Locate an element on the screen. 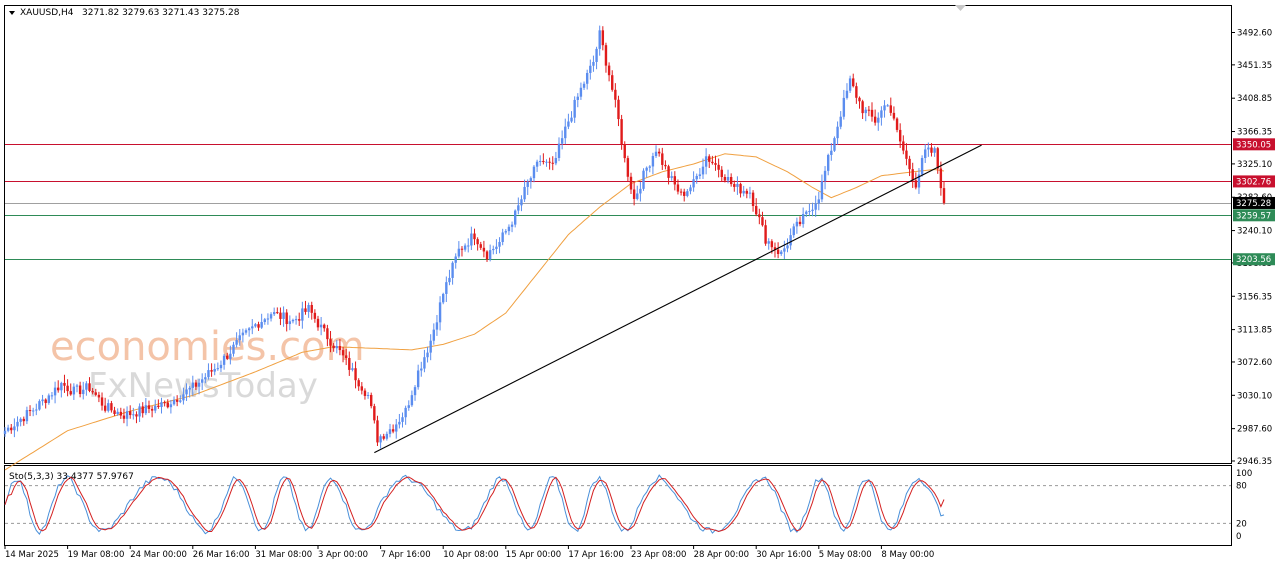 This screenshot has width=1280, height=571. stochastic-label: Sto(5,3,3) 33.4377 57.9767 is located at coordinates (71, 477).